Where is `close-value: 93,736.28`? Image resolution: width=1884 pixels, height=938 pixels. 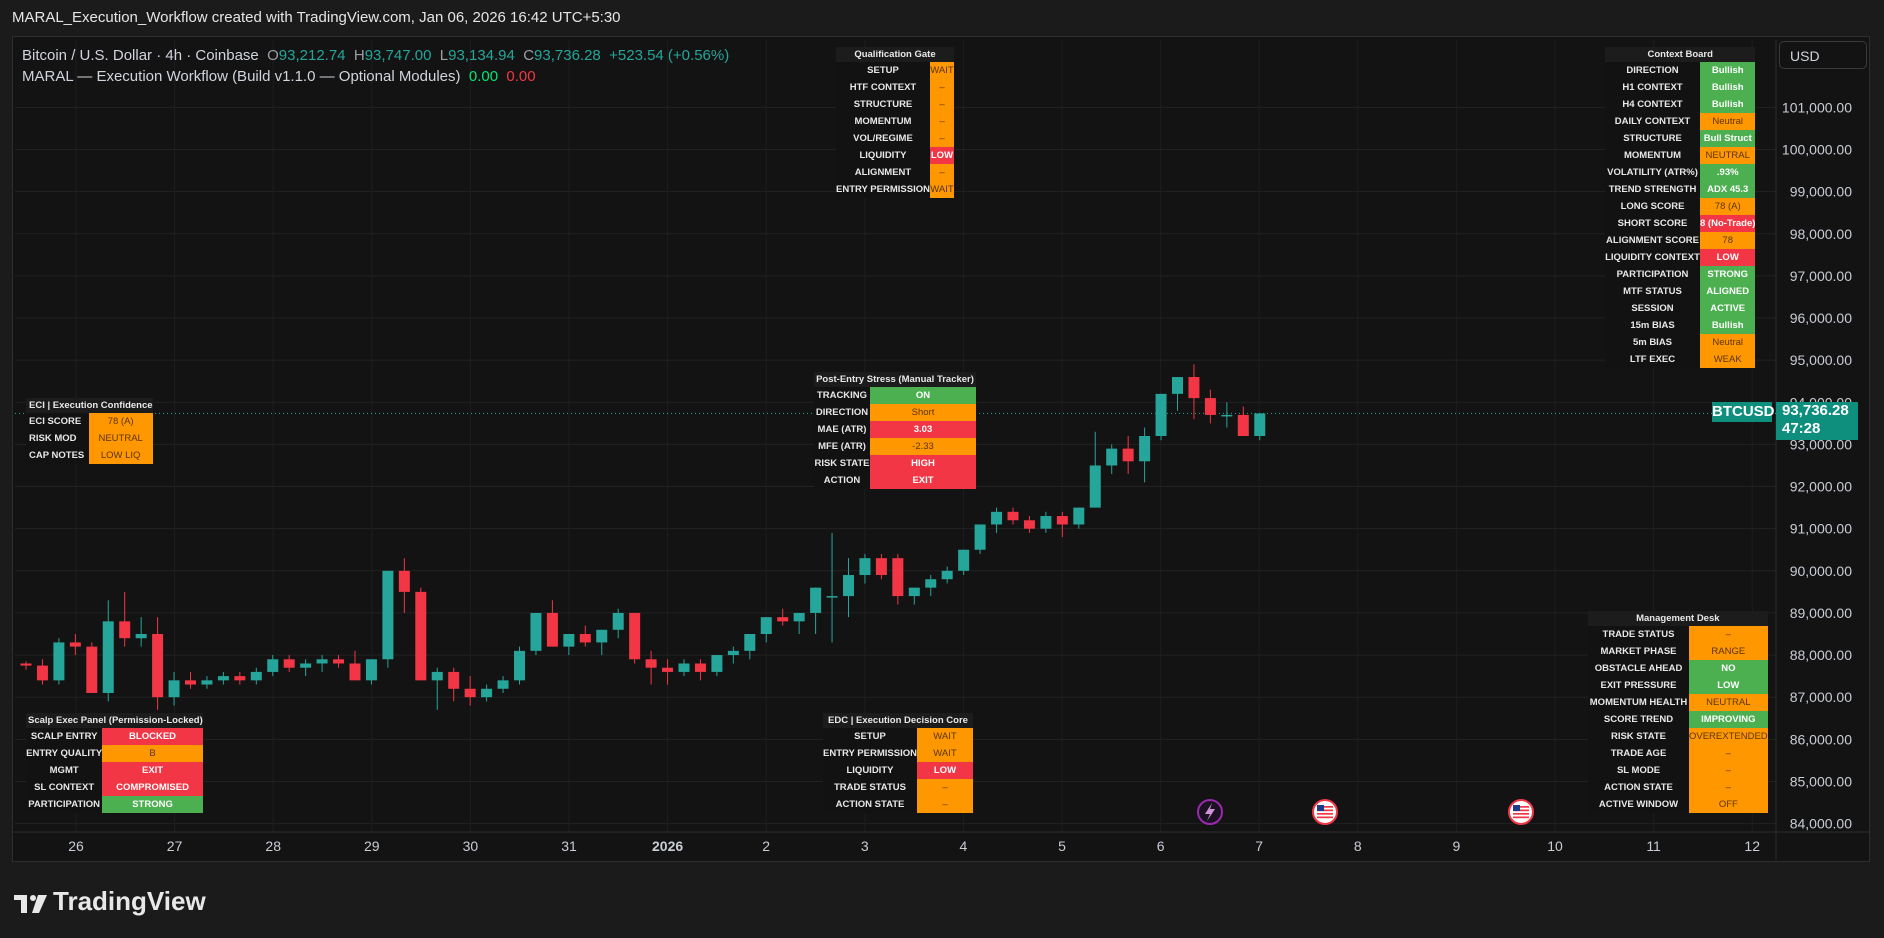
close-value: 93,736.28 is located at coordinates (567, 55).